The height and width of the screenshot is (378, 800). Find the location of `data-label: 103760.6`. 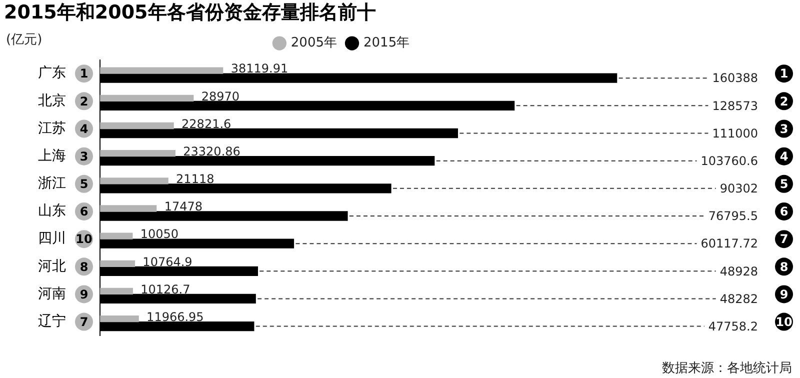

data-label: 103760.6 is located at coordinates (729, 161).